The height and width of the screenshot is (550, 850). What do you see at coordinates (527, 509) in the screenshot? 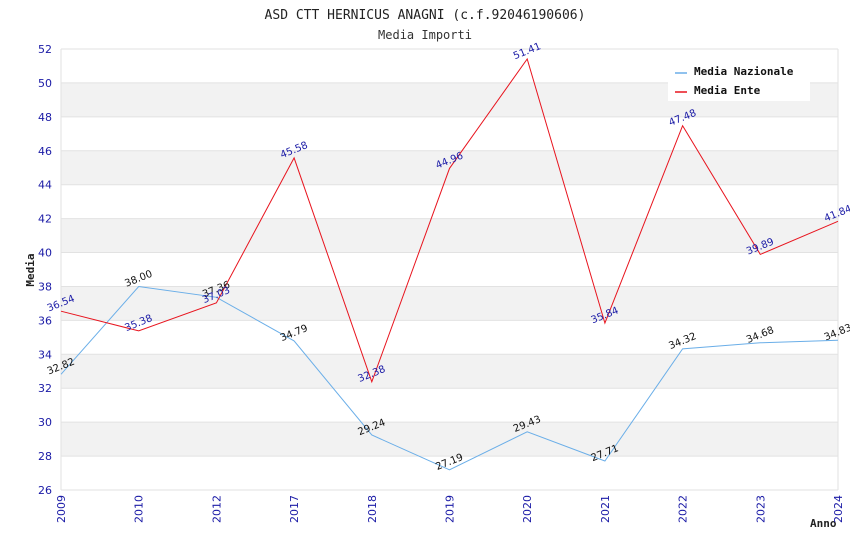
I see `x-tick-label-2020: 2020` at bounding box center [527, 509].